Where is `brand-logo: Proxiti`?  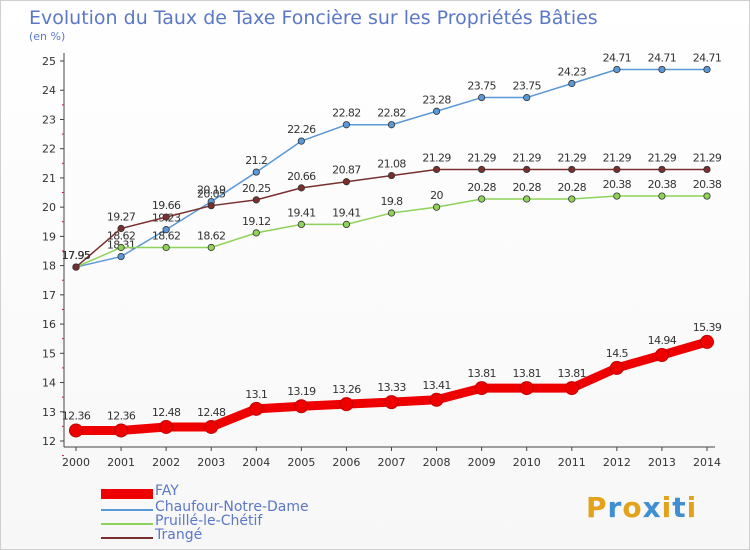
brand-logo: Proxiti is located at coordinates (641, 507).